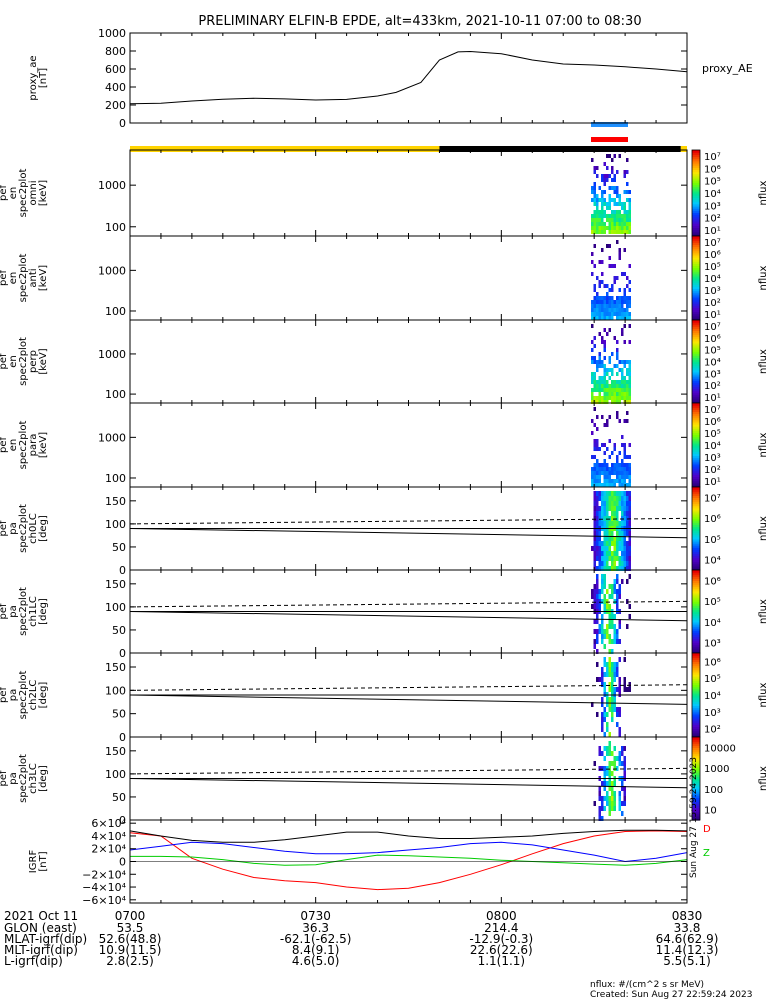 This screenshot has width=775, height=1000. I want to click on ephemeris-value: 36.3, so click(315, 928).